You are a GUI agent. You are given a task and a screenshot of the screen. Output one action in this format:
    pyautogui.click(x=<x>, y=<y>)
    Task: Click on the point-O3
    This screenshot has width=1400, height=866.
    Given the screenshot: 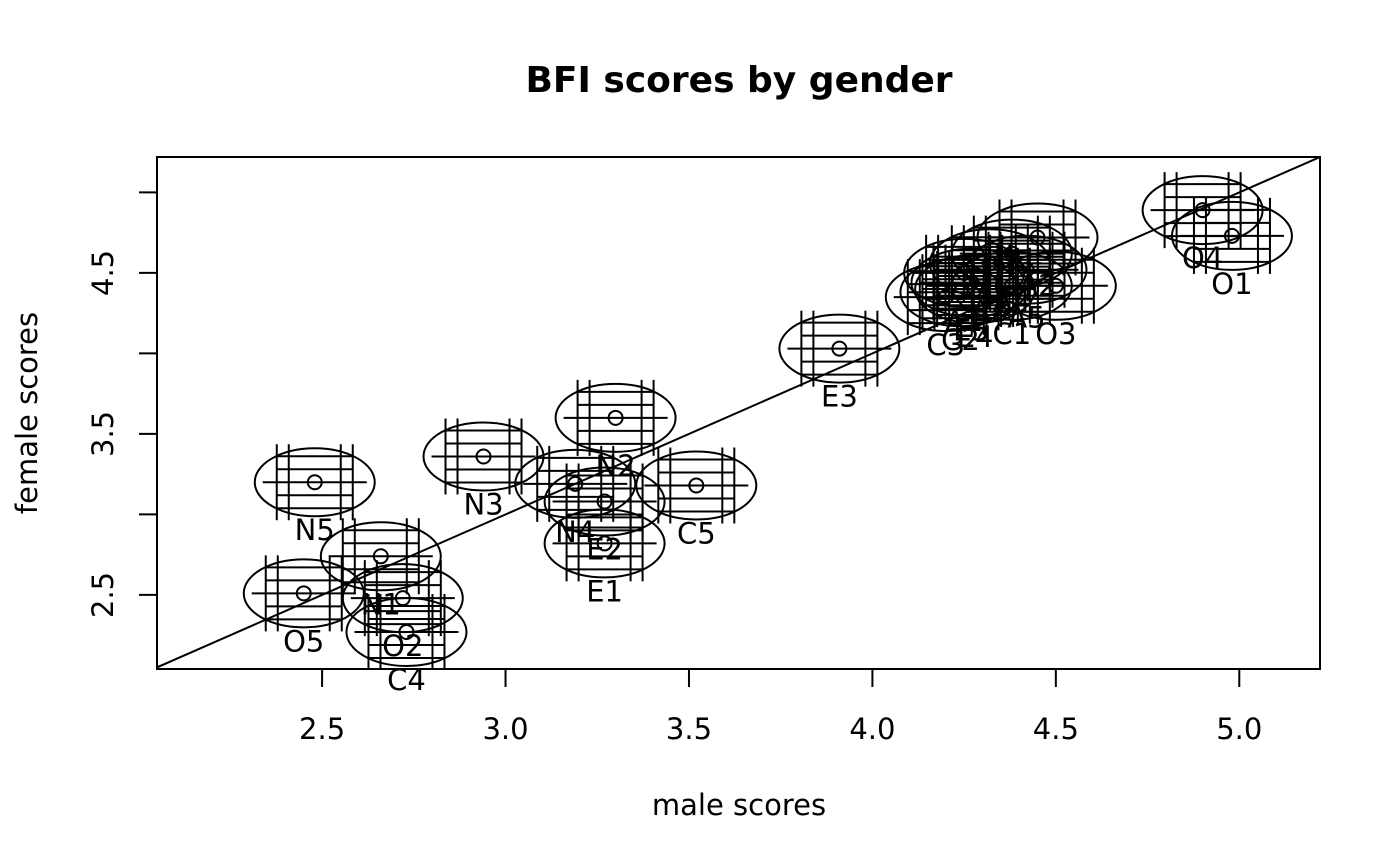 What is the action you would take?
    pyautogui.click(x=1055, y=285)
    